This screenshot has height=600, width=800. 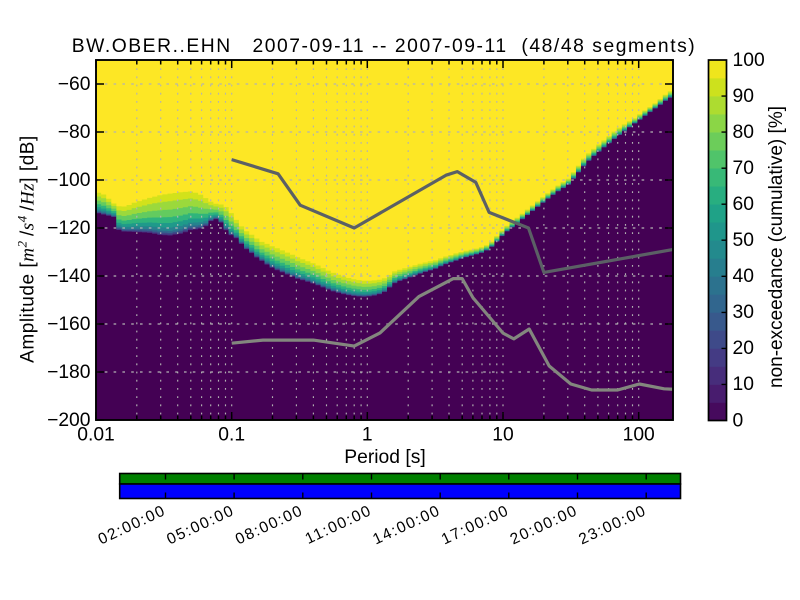 What do you see at coordinates (68, 420) in the screenshot?
I see `svg-text: −200` at bounding box center [68, 420].